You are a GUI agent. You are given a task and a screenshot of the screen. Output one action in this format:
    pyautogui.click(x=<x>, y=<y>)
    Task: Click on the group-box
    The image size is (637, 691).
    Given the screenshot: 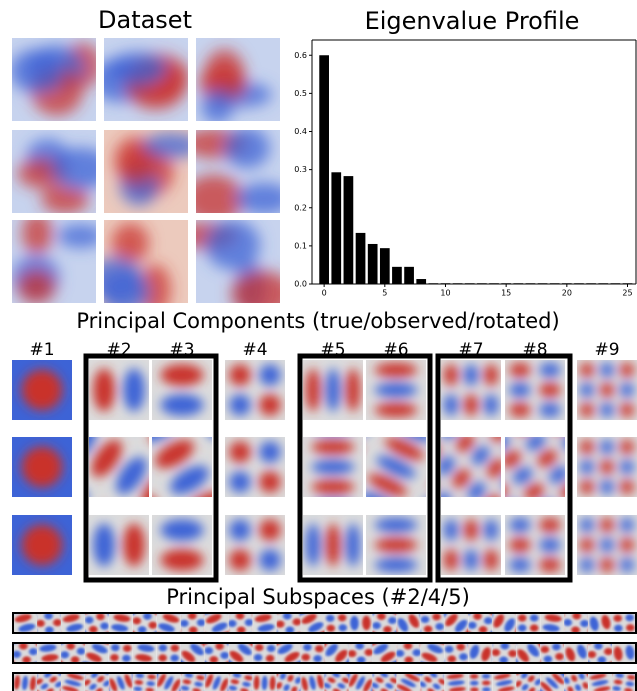 What is the action you would take?
    pyautogui.click(x=365, y=468)
    